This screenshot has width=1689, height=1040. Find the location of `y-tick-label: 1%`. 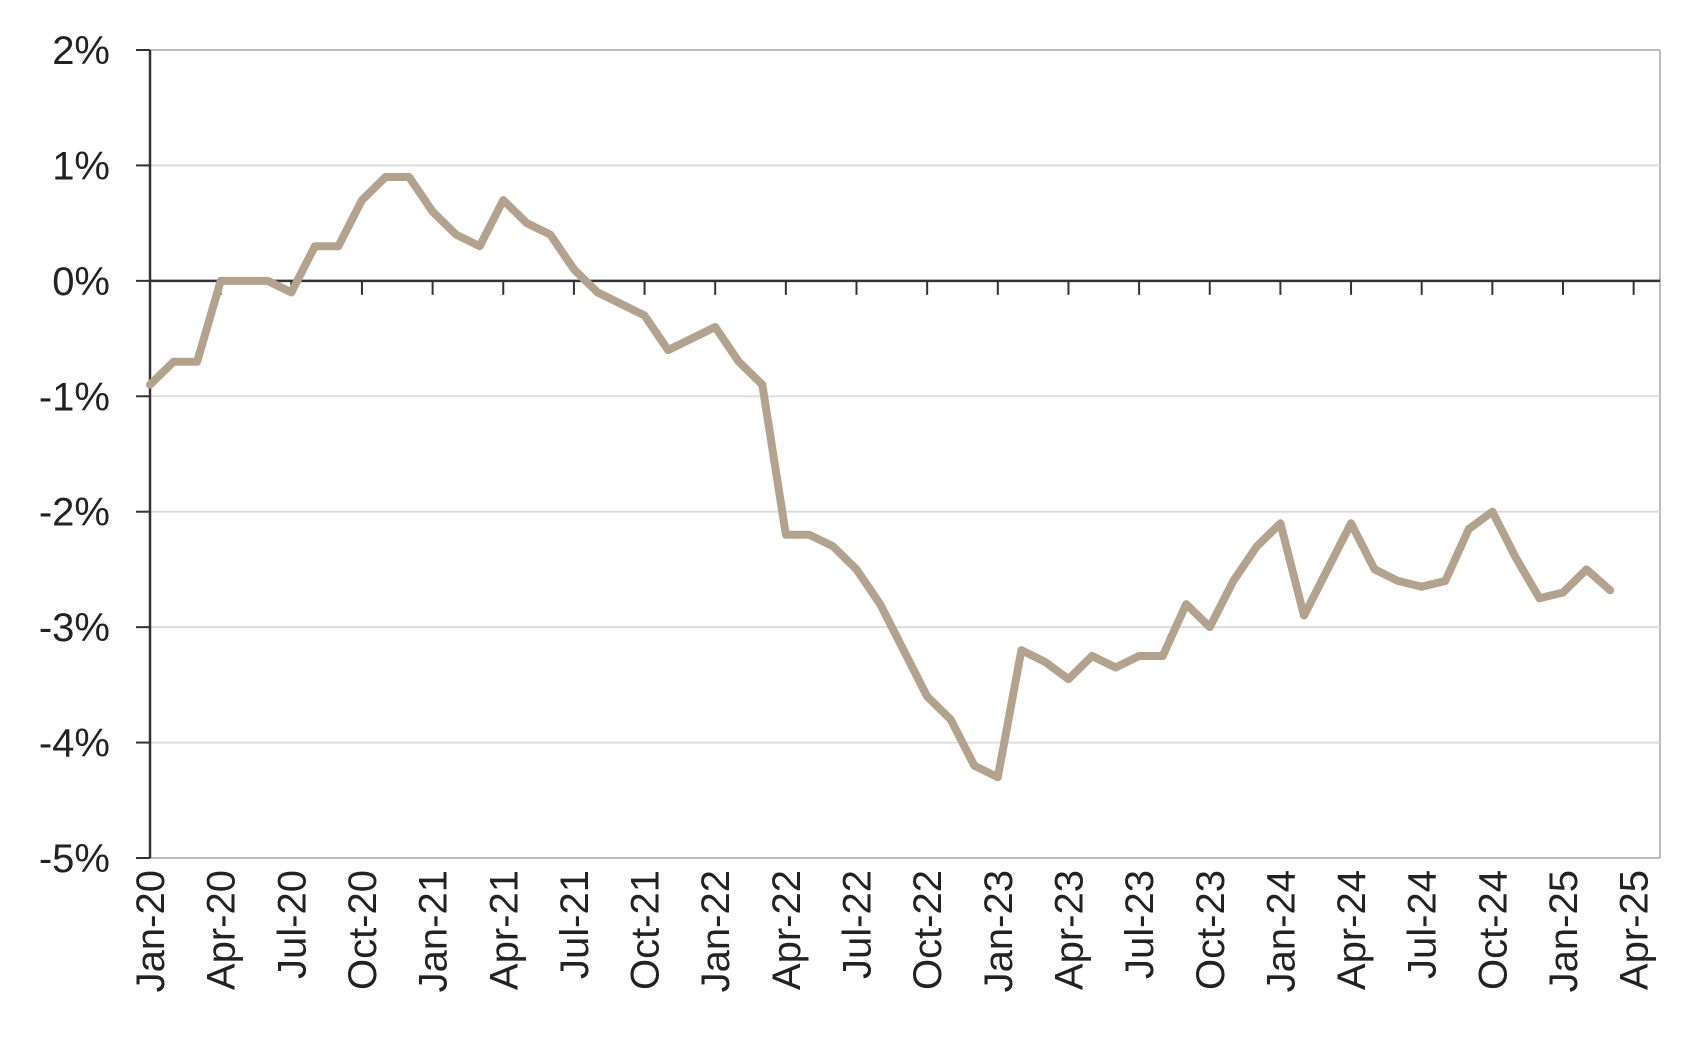

y-tick-label: 1% is located at coordinates (81, 166).